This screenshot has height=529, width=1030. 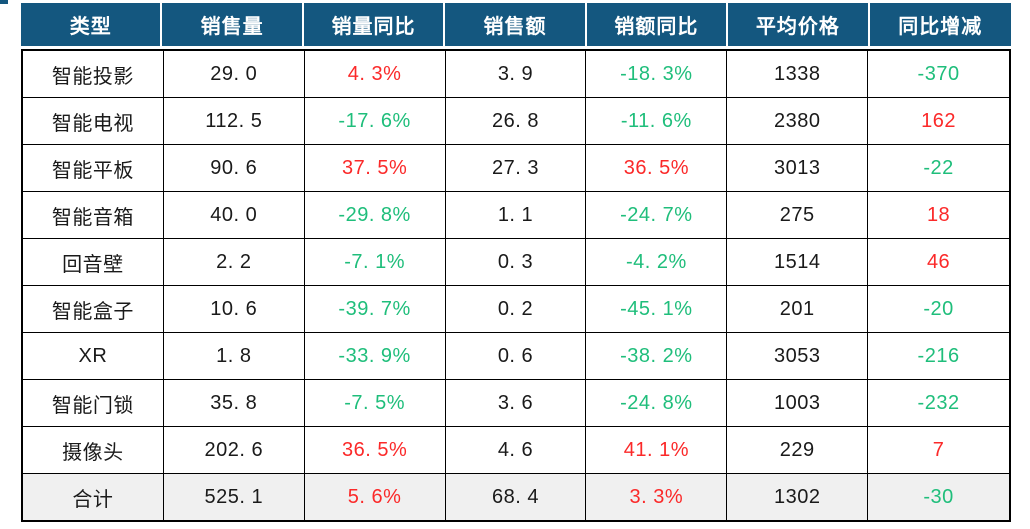 I want to click on value-cell: 525. 1, so click(x=234, y=497).